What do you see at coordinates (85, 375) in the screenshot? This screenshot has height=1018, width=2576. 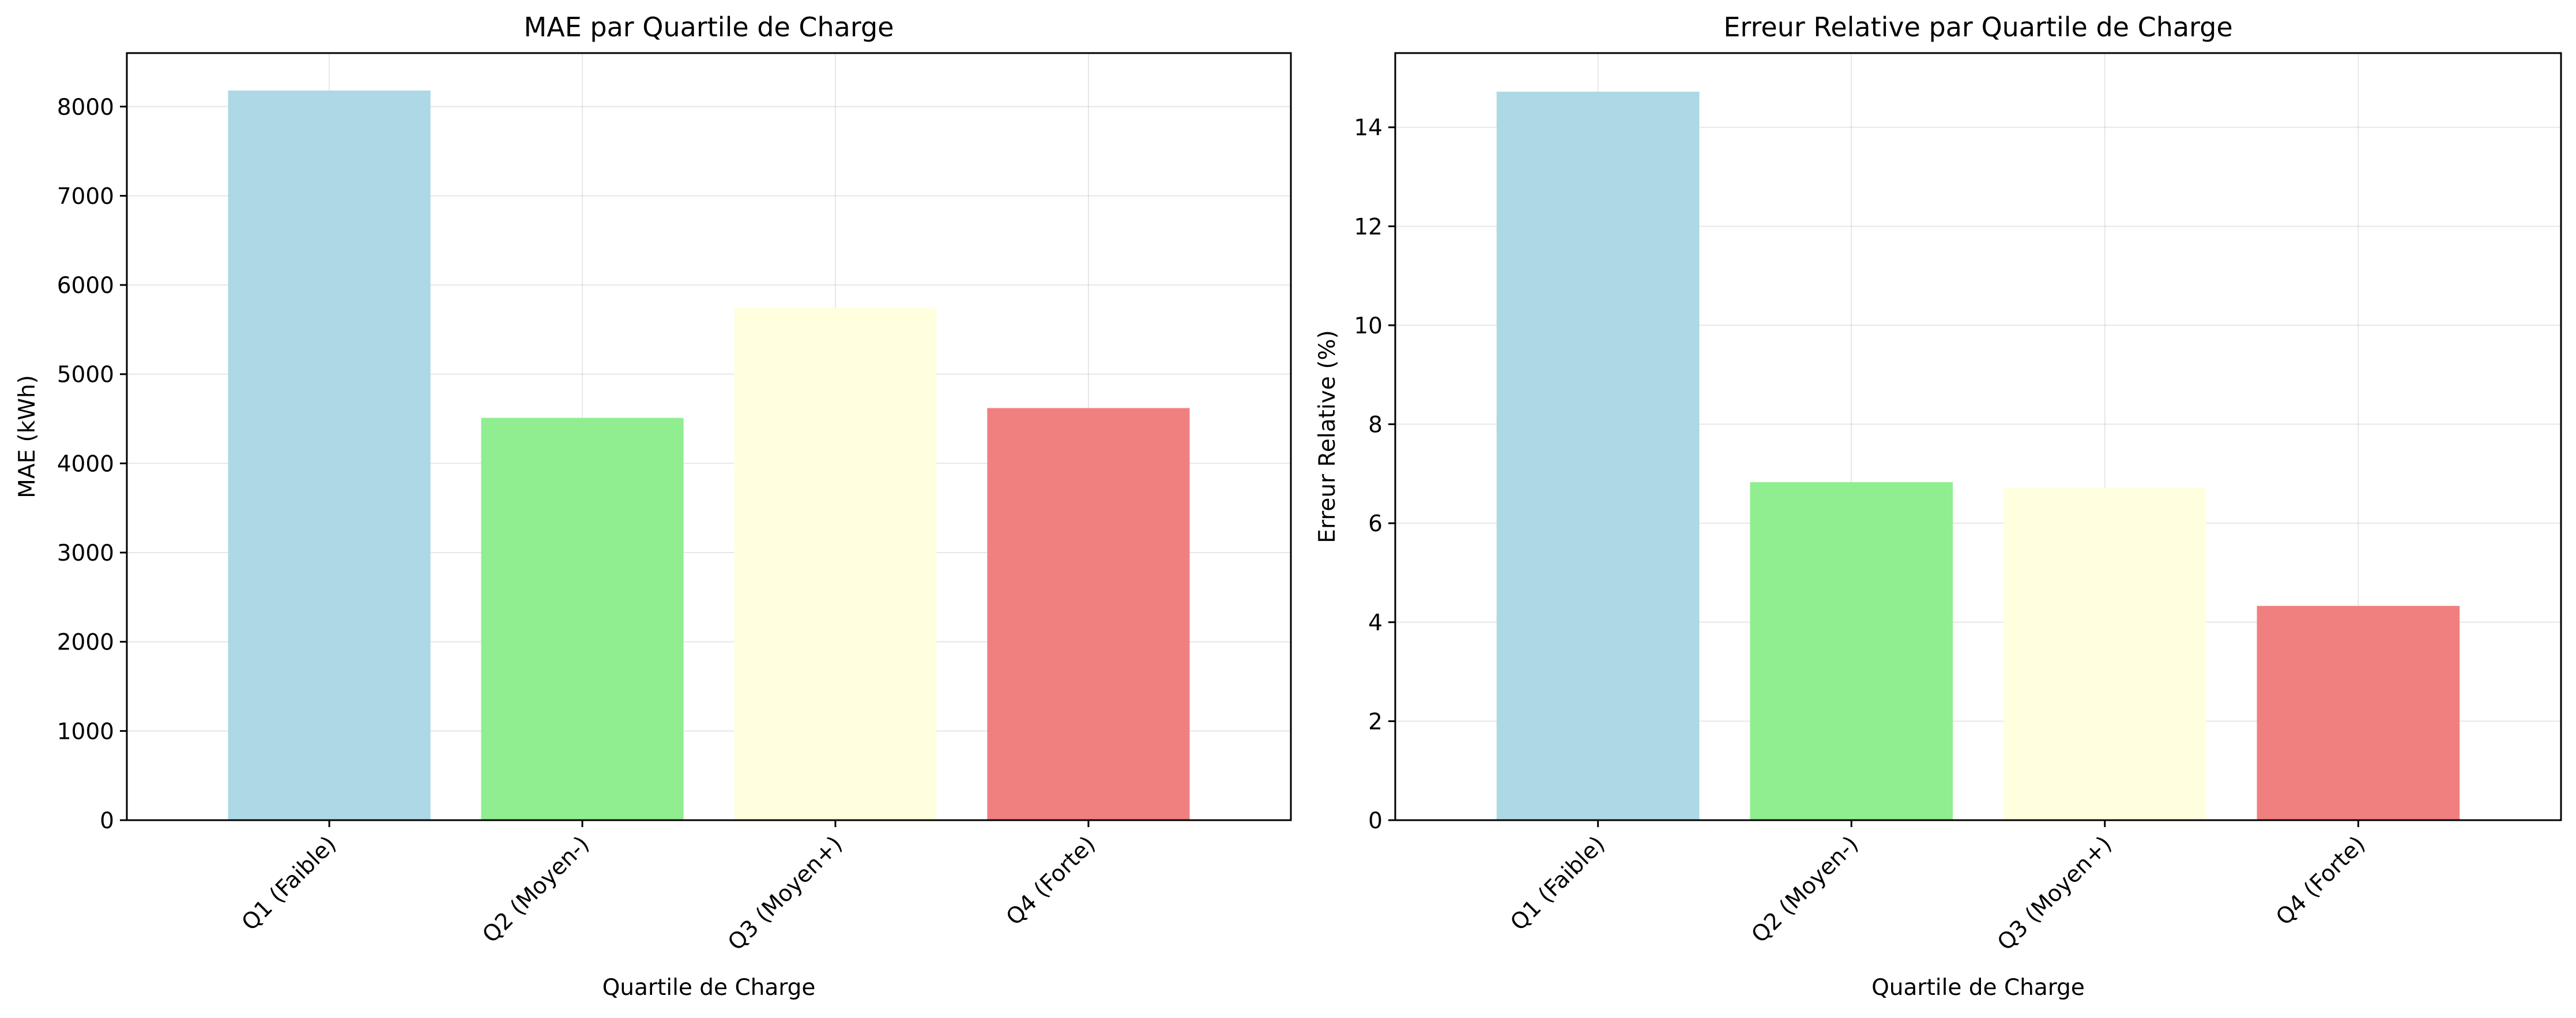 I see `mae-y-tick-label: 5000` at bounding box center [85, 375].